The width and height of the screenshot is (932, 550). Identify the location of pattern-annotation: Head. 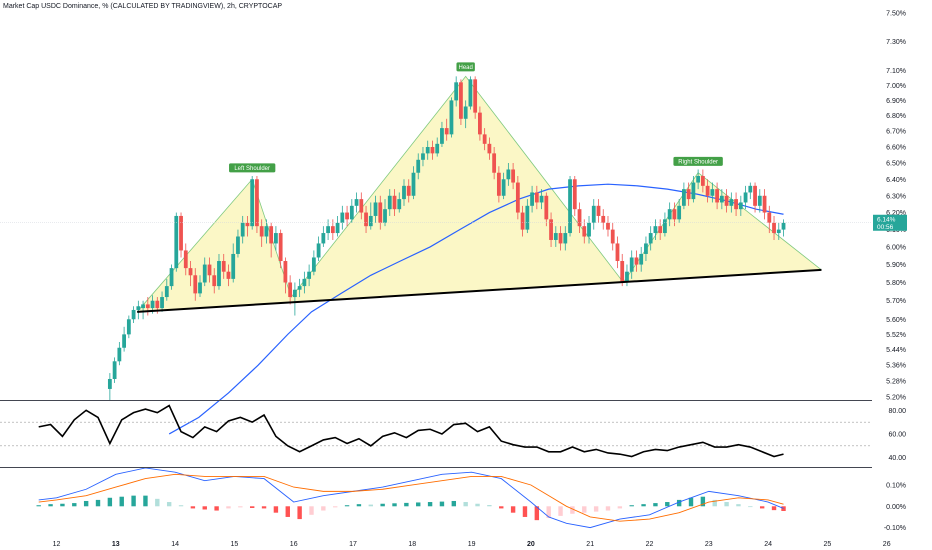
(465, 67).